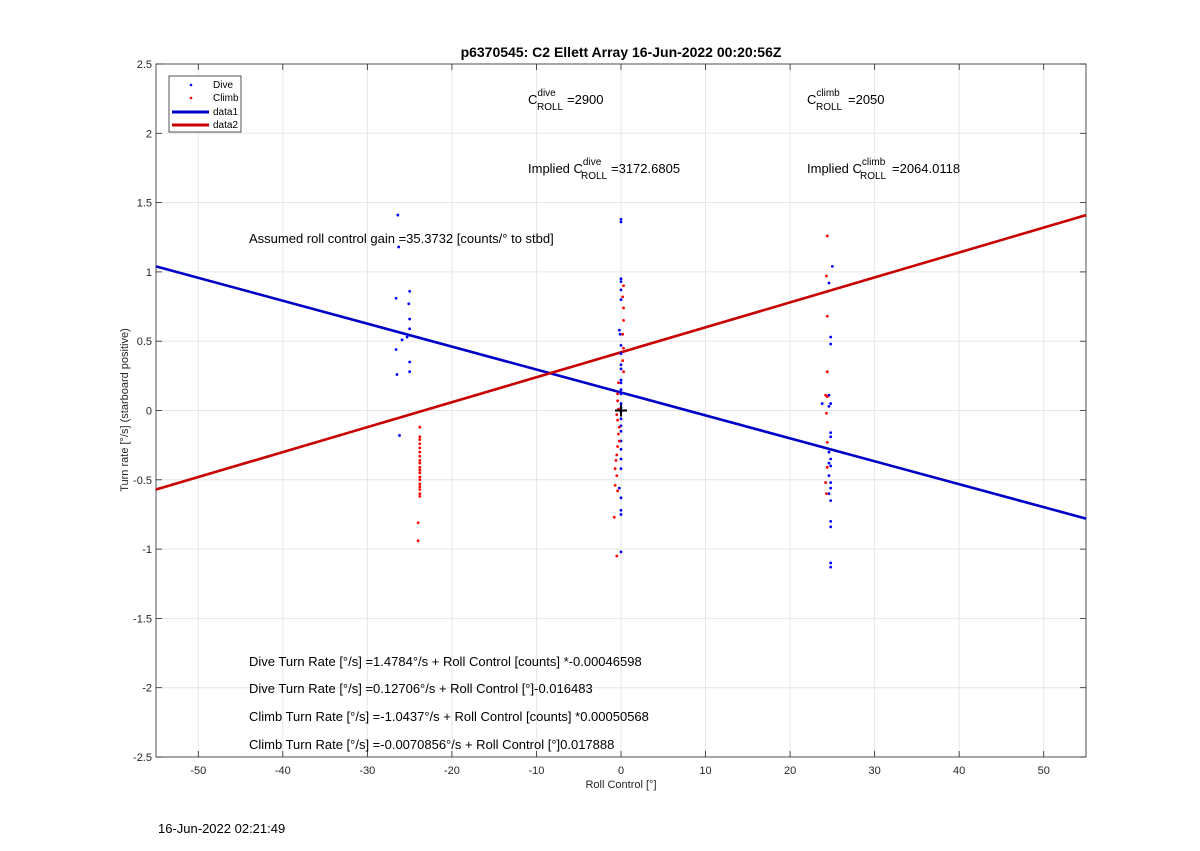 The width and height of the screenshot is (1200, 851). Describe the element at coordinates (846, 100) in the screenshot. I see `annotation-c-climb: Cclimb ROLL=2050` at that location.